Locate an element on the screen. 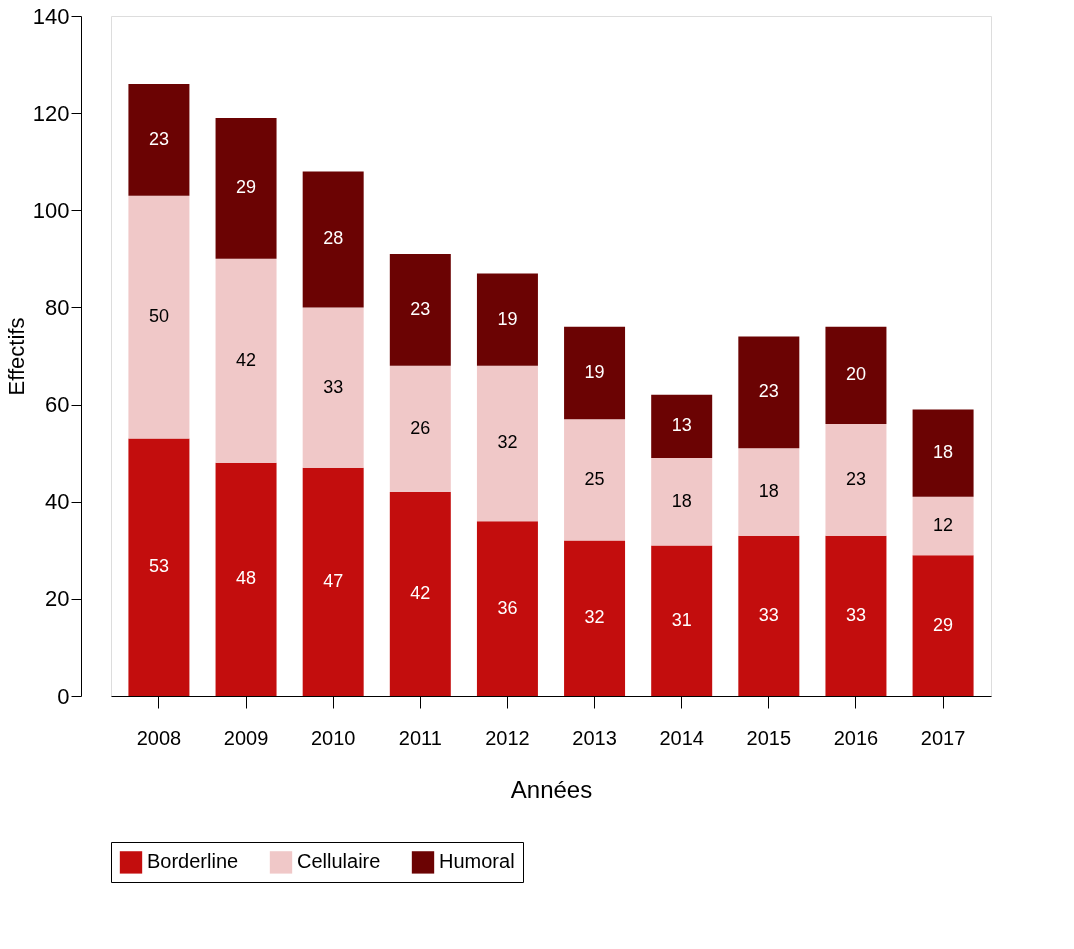  x-tick-label: 2010 is located at coordinates (333, 737).